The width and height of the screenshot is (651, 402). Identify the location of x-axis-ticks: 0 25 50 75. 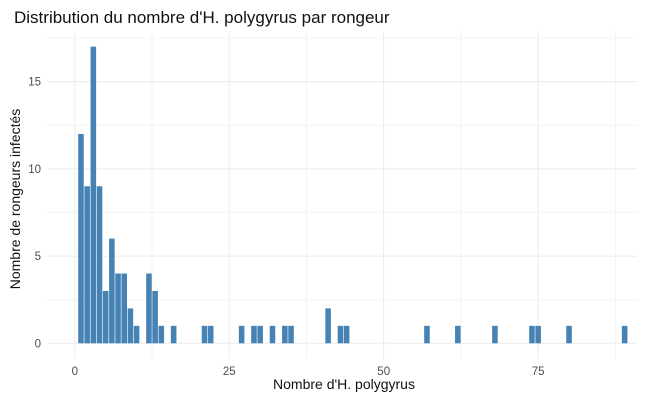
(308, 372).